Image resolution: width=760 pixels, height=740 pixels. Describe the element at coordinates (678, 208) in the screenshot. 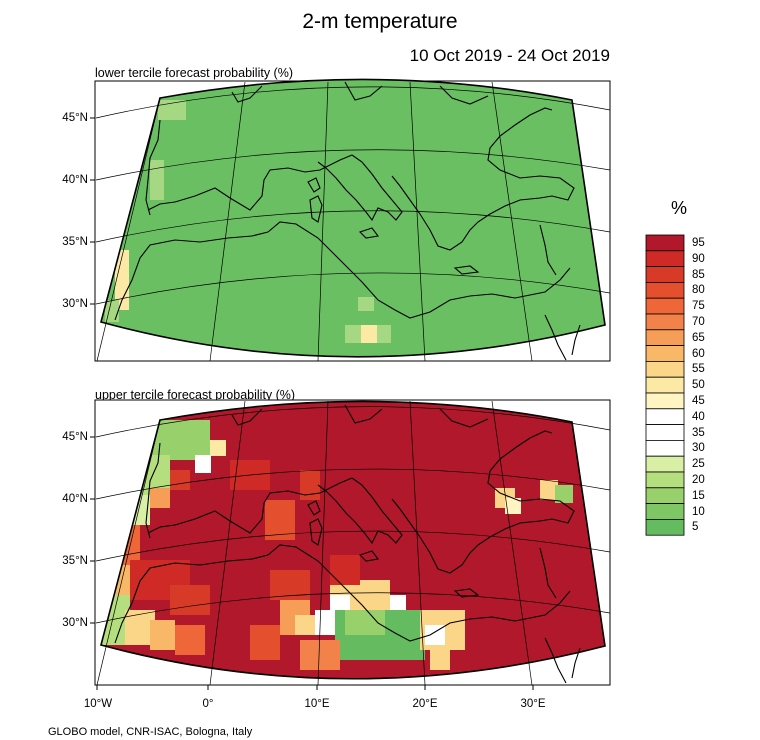

I see `legend-unit: %` at that location.